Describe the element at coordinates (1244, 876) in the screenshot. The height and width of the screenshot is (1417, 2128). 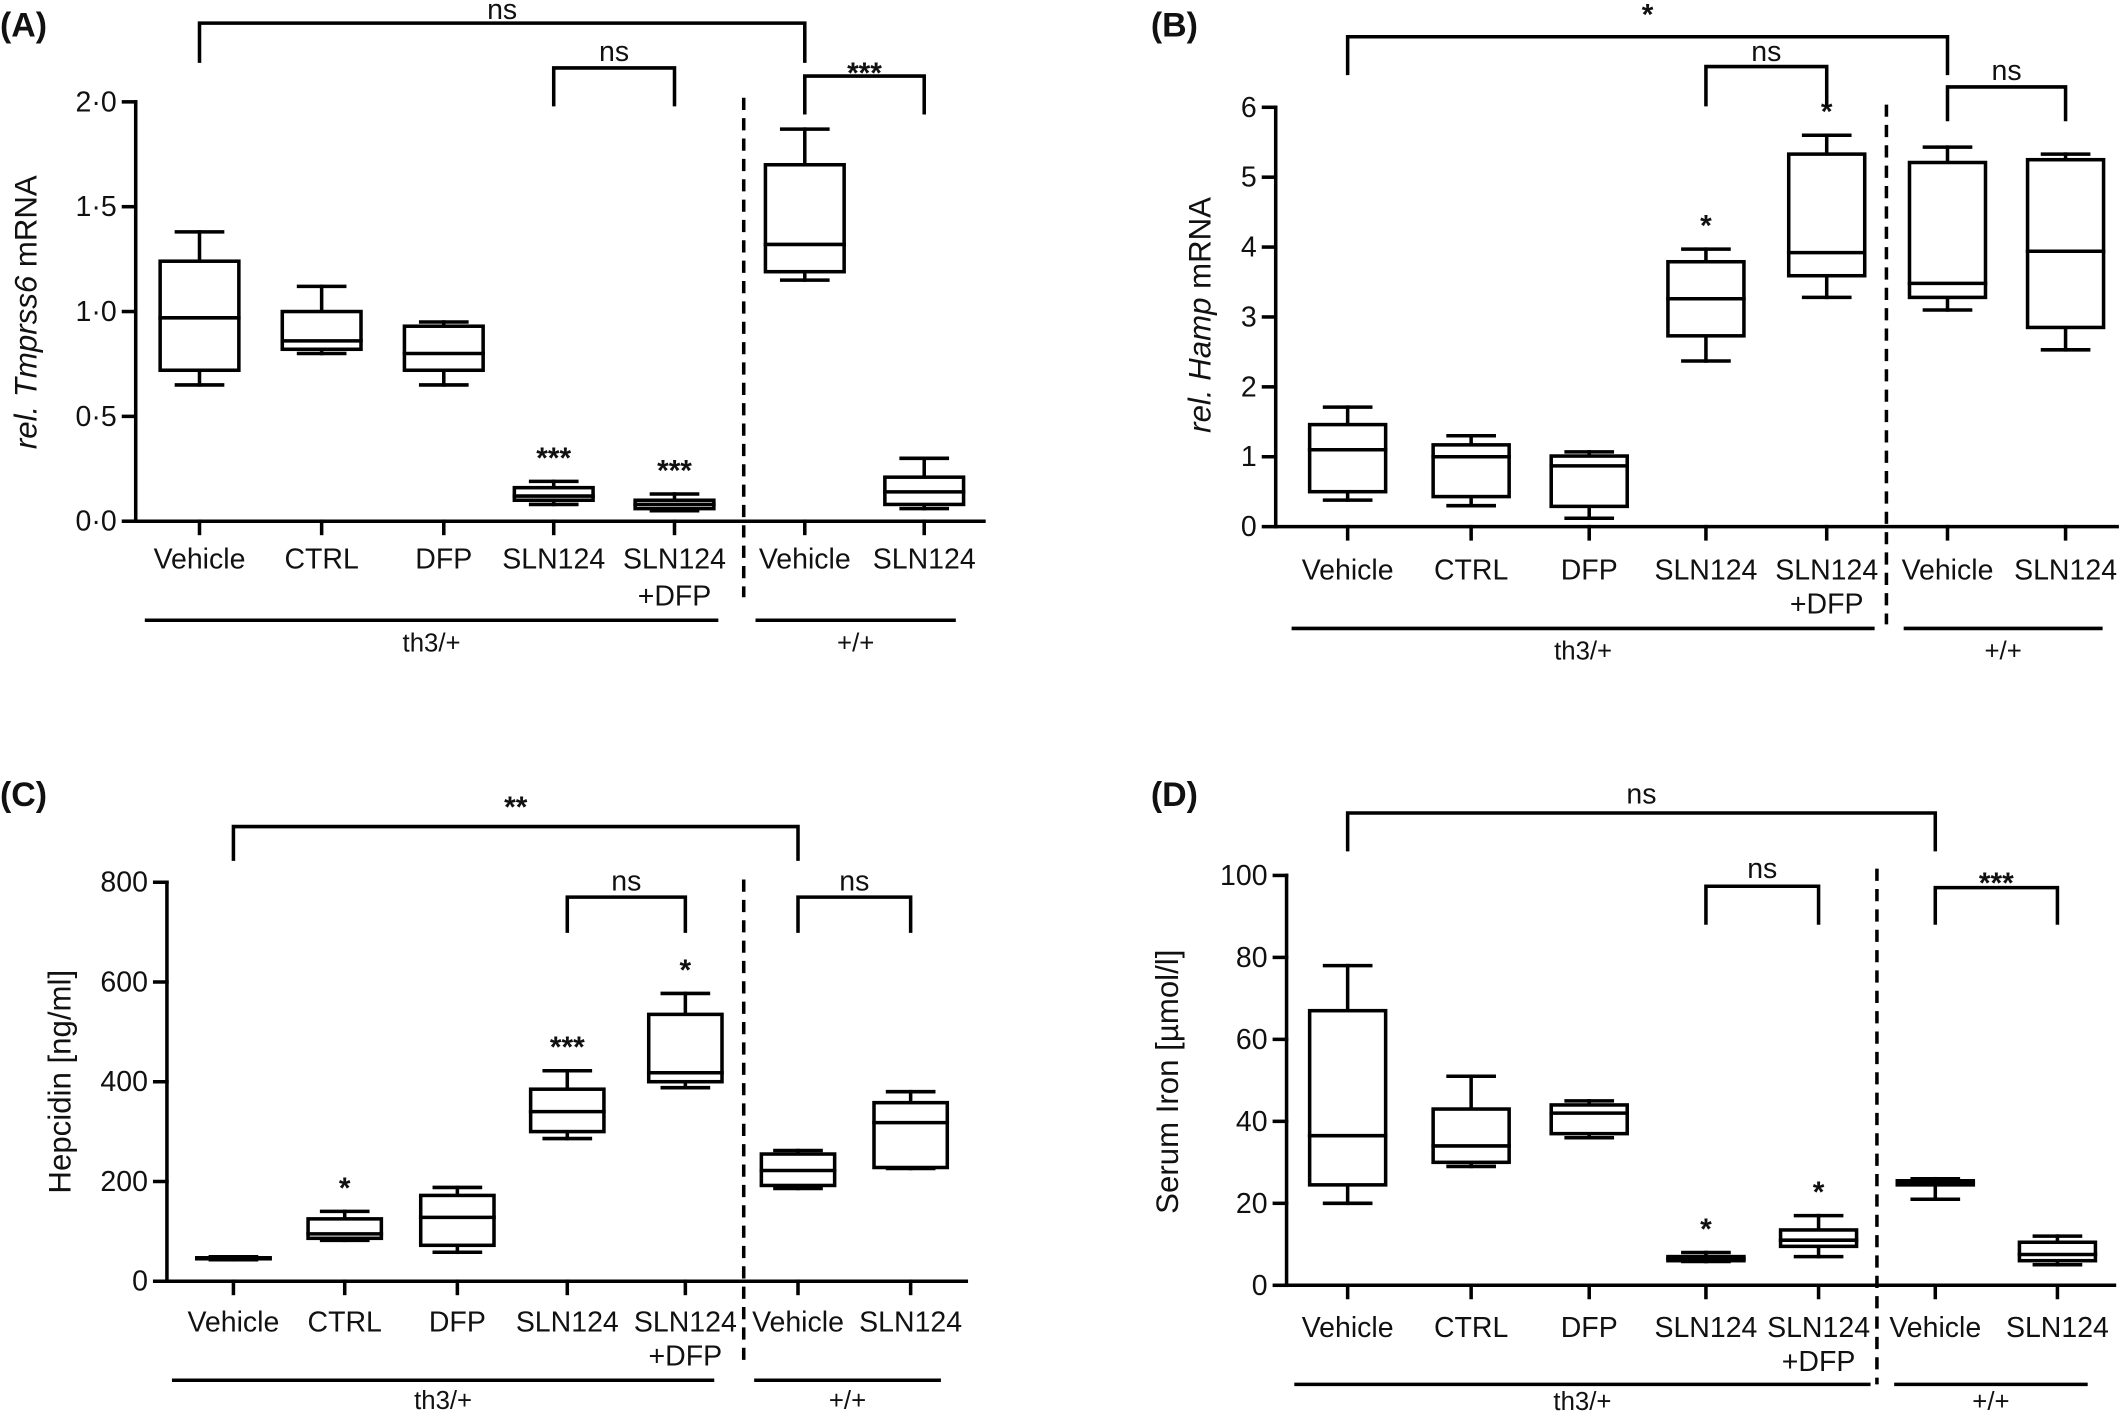
I see `panel-d-y-tick-label: 100` at that location.